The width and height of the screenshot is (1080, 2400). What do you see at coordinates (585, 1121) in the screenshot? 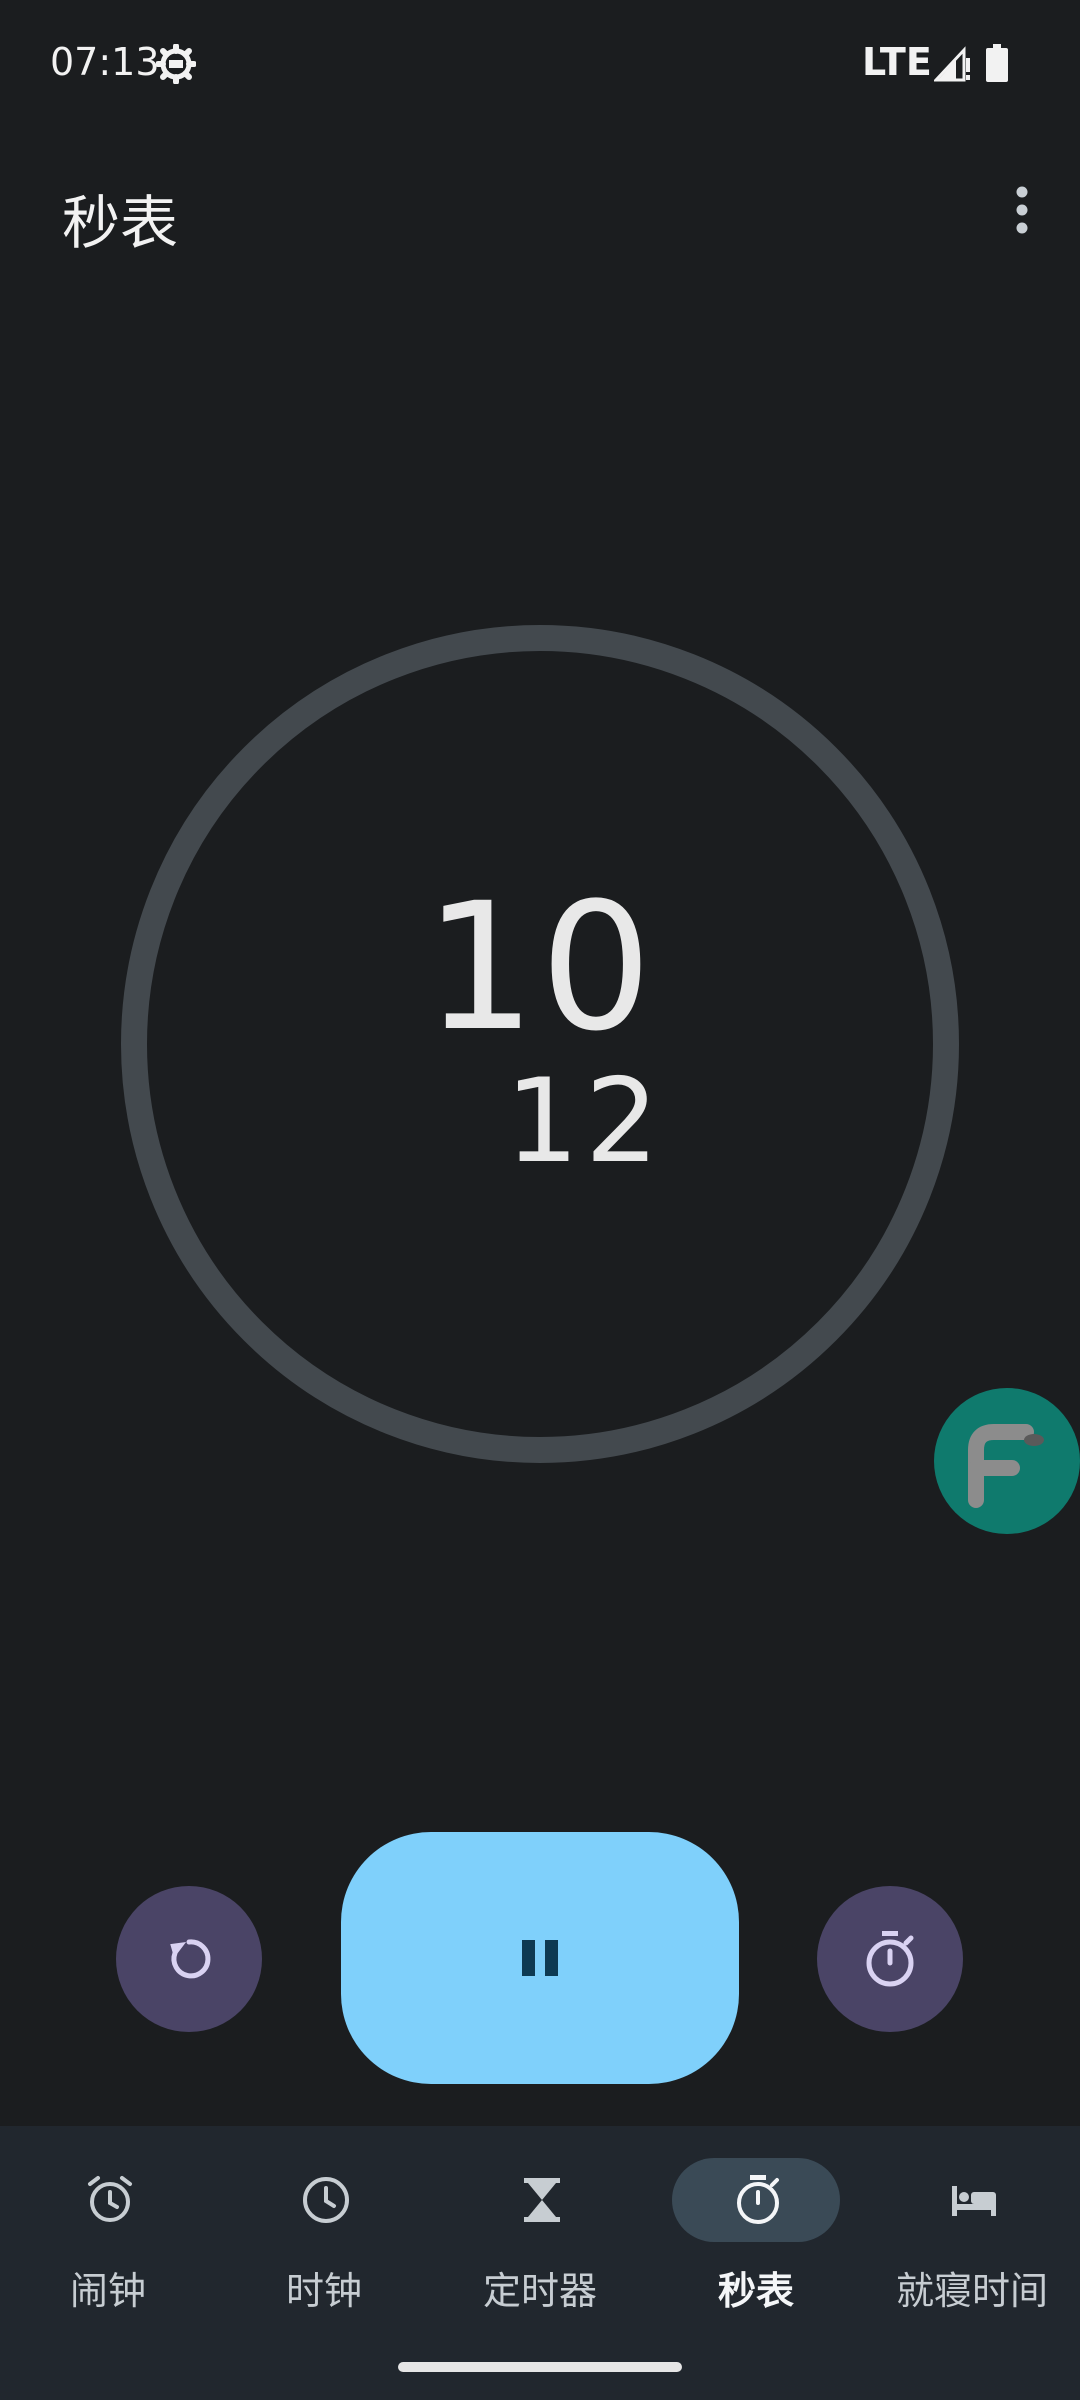
I see `elapsed-hundredths: 12` at bounding box center [585, 1121].